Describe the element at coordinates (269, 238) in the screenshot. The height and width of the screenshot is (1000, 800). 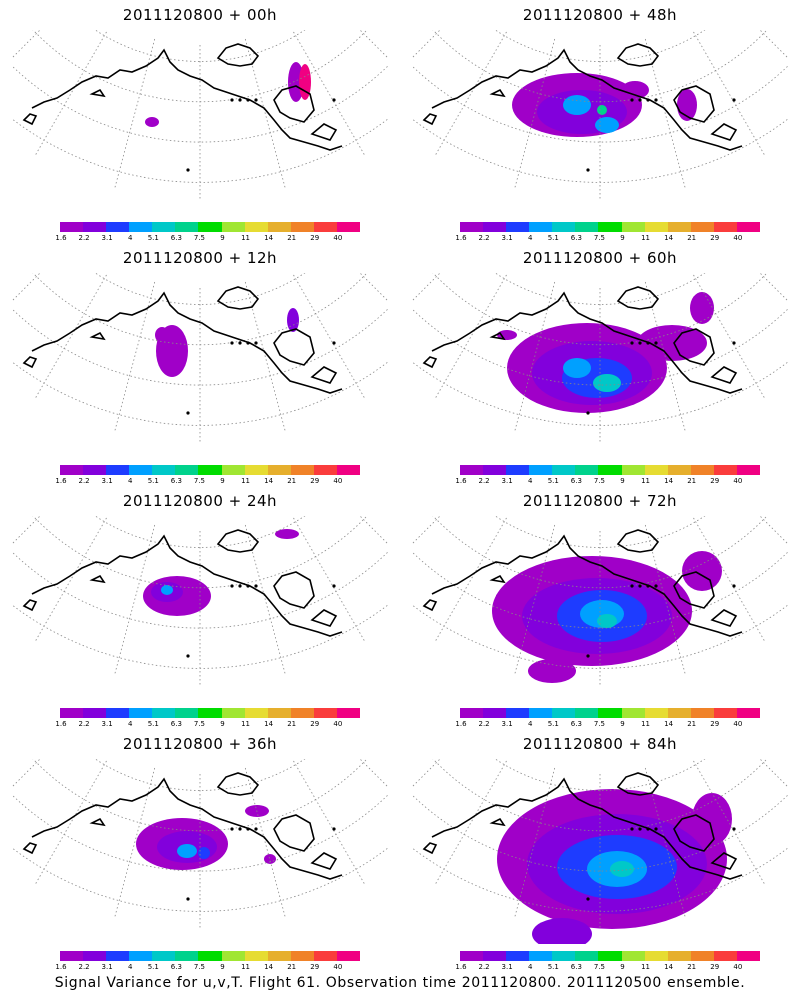
I see `colorbar-tick-label: 14` at that location.